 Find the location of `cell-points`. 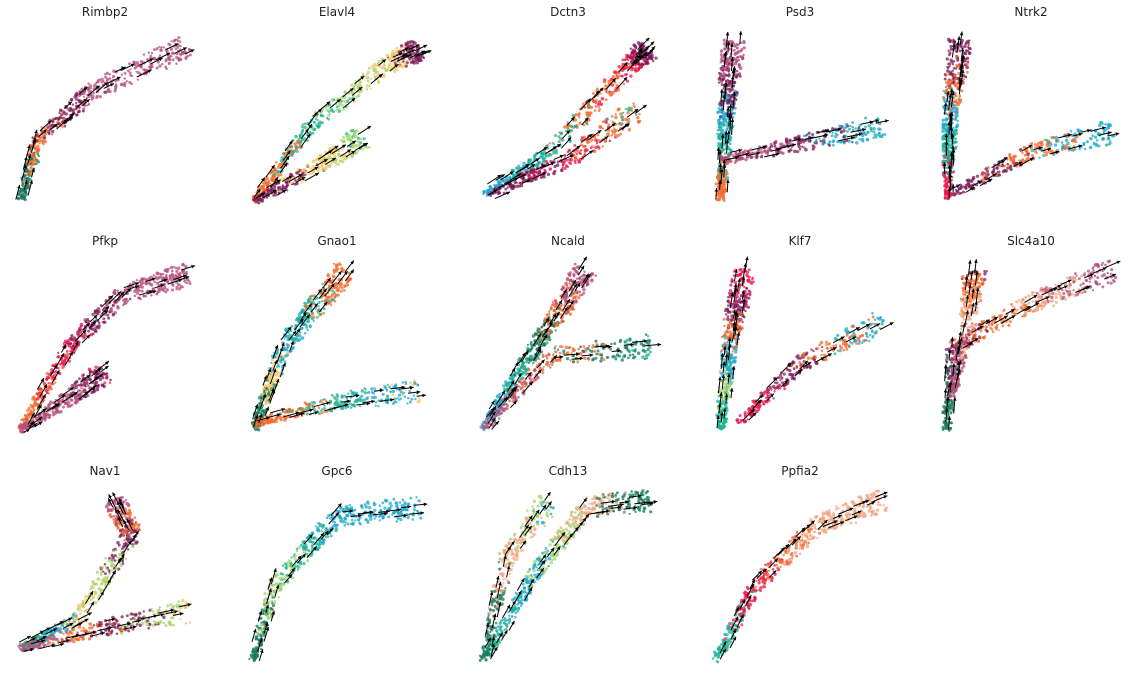

cell-points is located at coordinates (570, 119).